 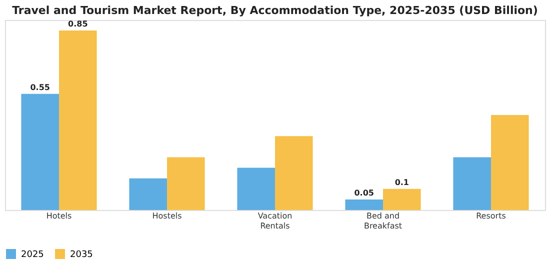 I want to click on legend-label: 2025, so click(x=32, y=255).